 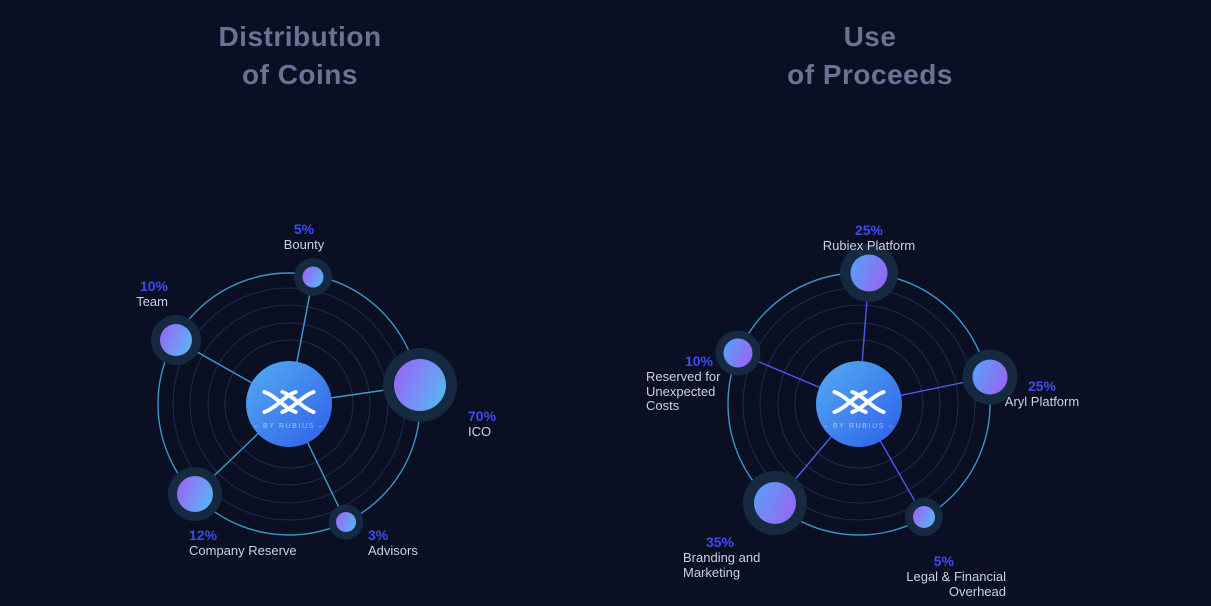 What do you see at coordinates (300, 56) in the screenshot?
I see `left-chart-title: Distribution of Coins` at bounding box center [300, 56].